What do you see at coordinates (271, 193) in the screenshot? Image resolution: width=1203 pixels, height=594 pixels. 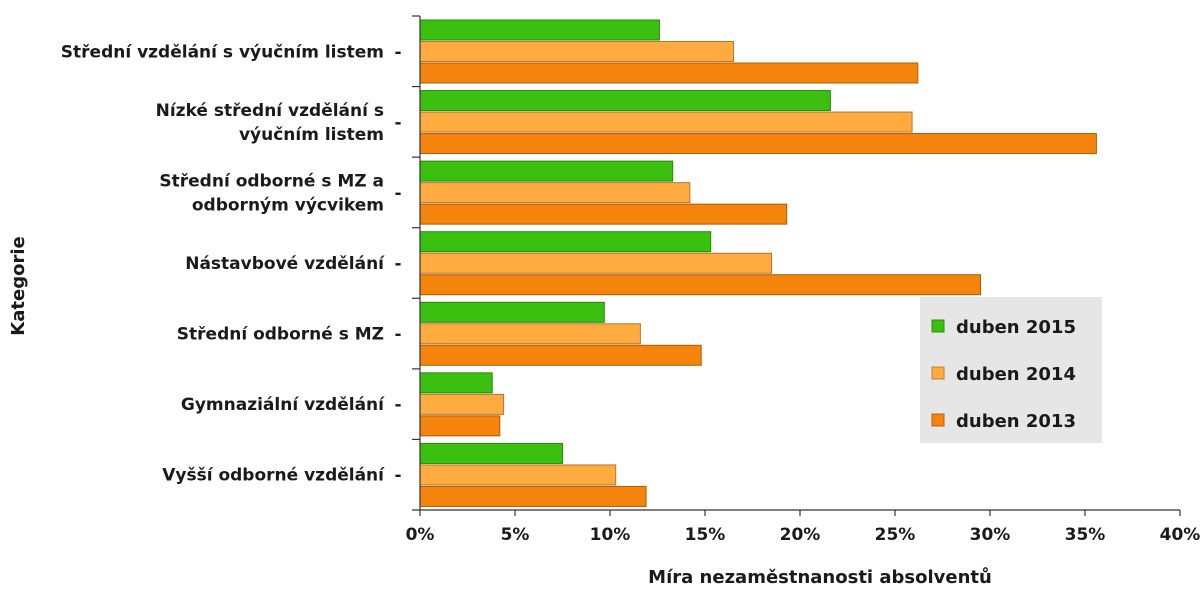 I see `category-label: Střední odborné s MZ a odborným výcvikem` at bounding box center [271, 193].